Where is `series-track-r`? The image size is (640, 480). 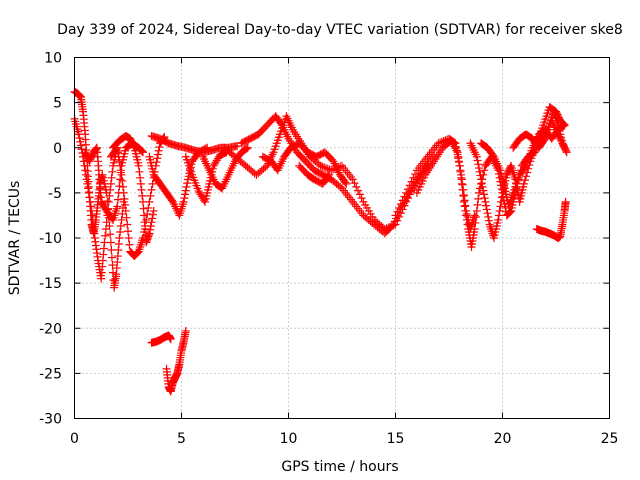
series-track-r is located at coordinates (539, 134).